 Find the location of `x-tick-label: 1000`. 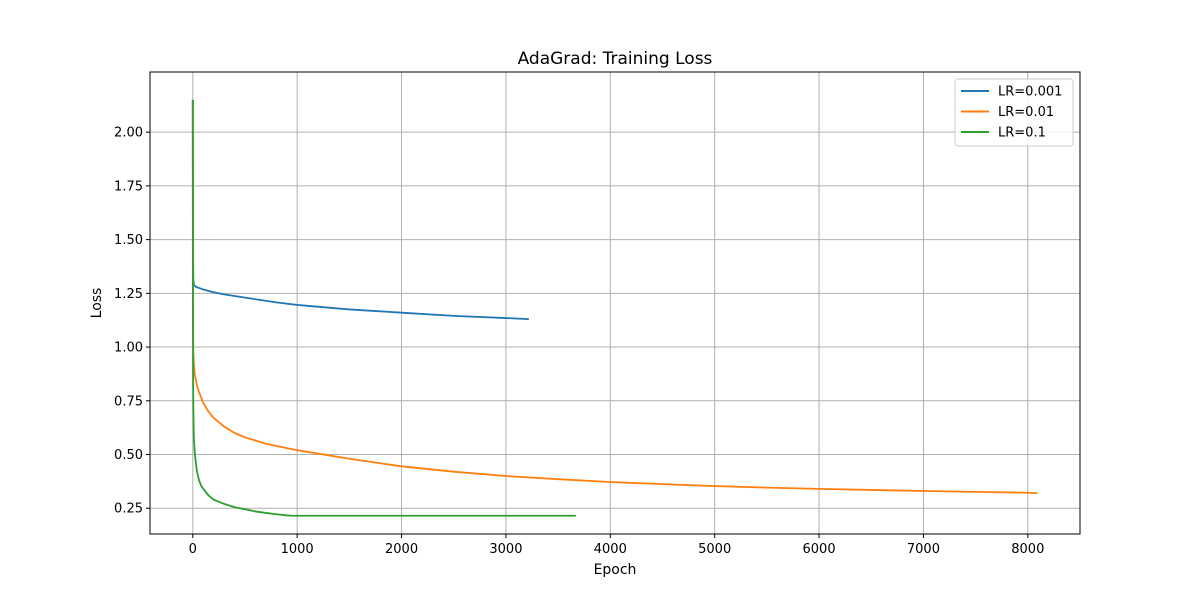

x-tick-label: 1000 is located at coordinates (297, 549).